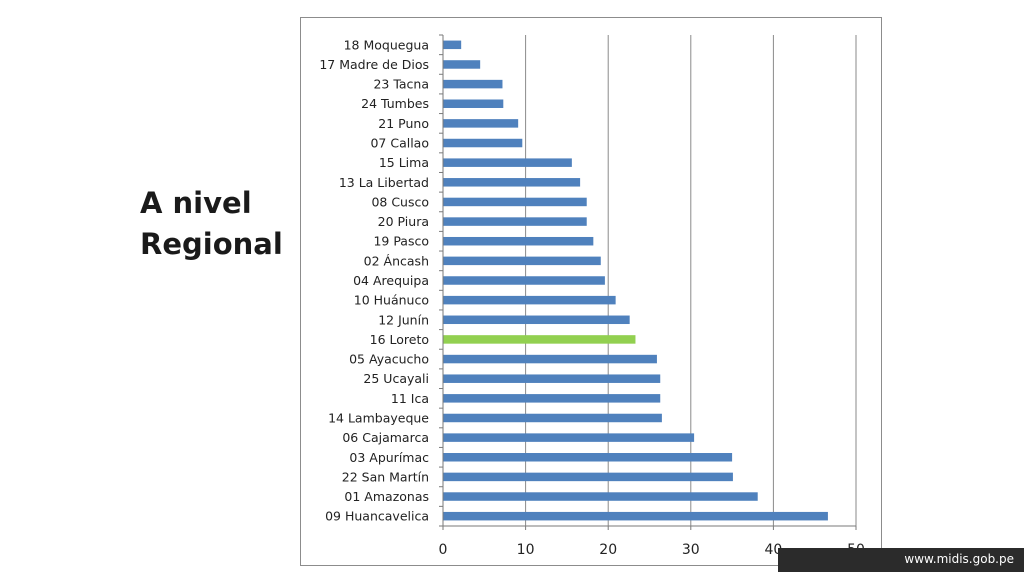 Image resolution: width=1024 pixels, height=576 pixels. I want to click on category-label: 09 Huancavelica, so click(377, 516).